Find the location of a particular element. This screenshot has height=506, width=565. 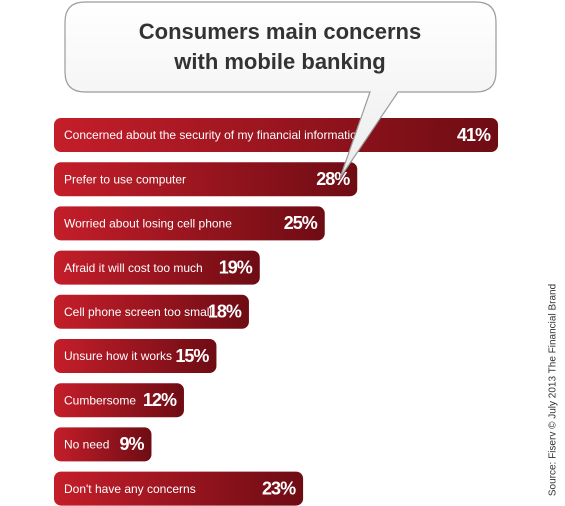

value-label: 41% is located at coordinates (474, 135).